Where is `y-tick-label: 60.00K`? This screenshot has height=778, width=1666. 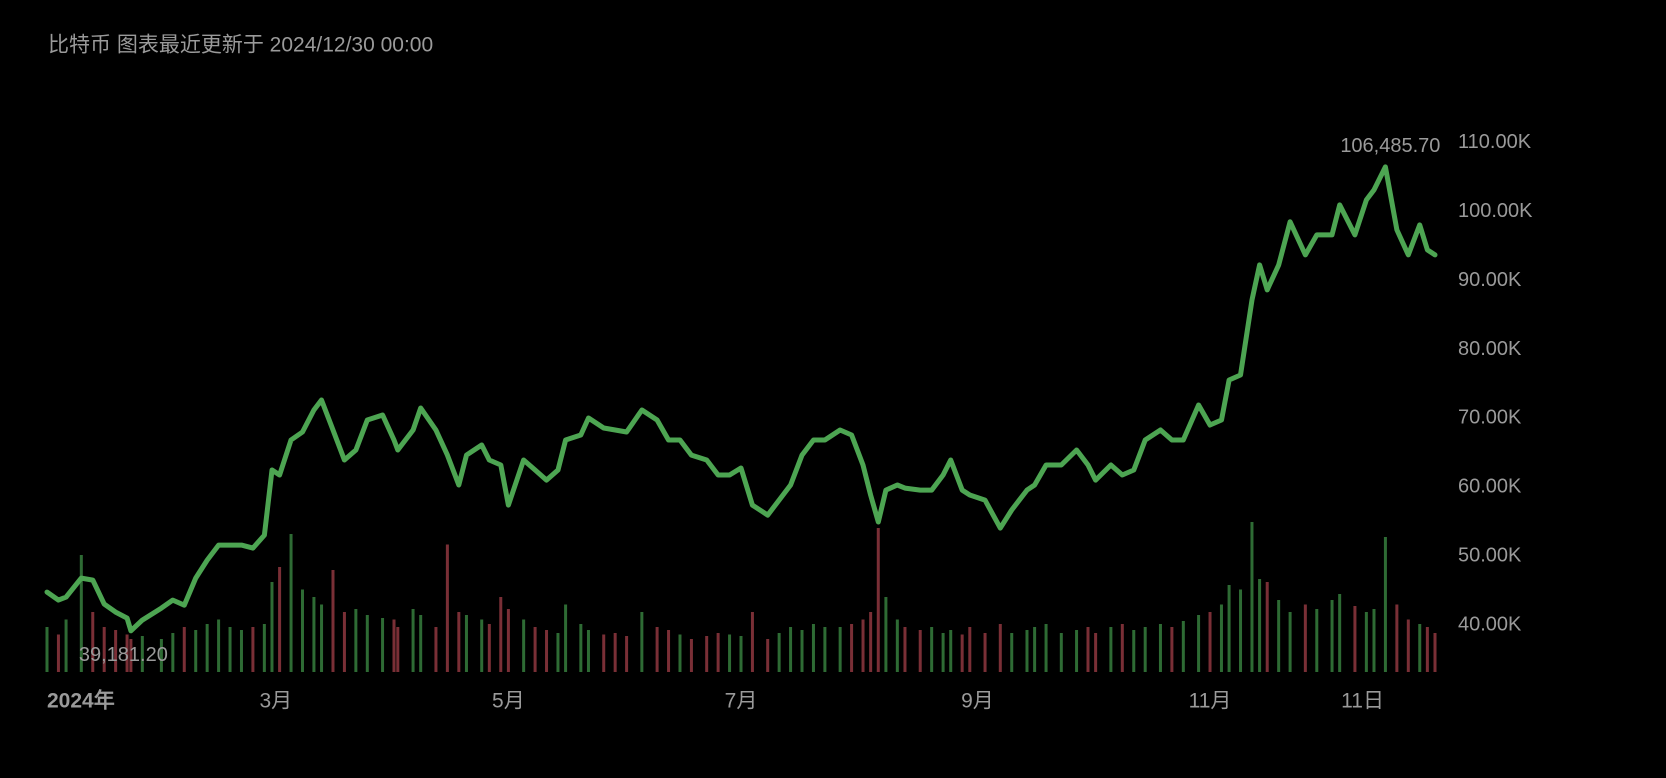 y-tick-label: 60.00K is located at coordinates (1490, 487).